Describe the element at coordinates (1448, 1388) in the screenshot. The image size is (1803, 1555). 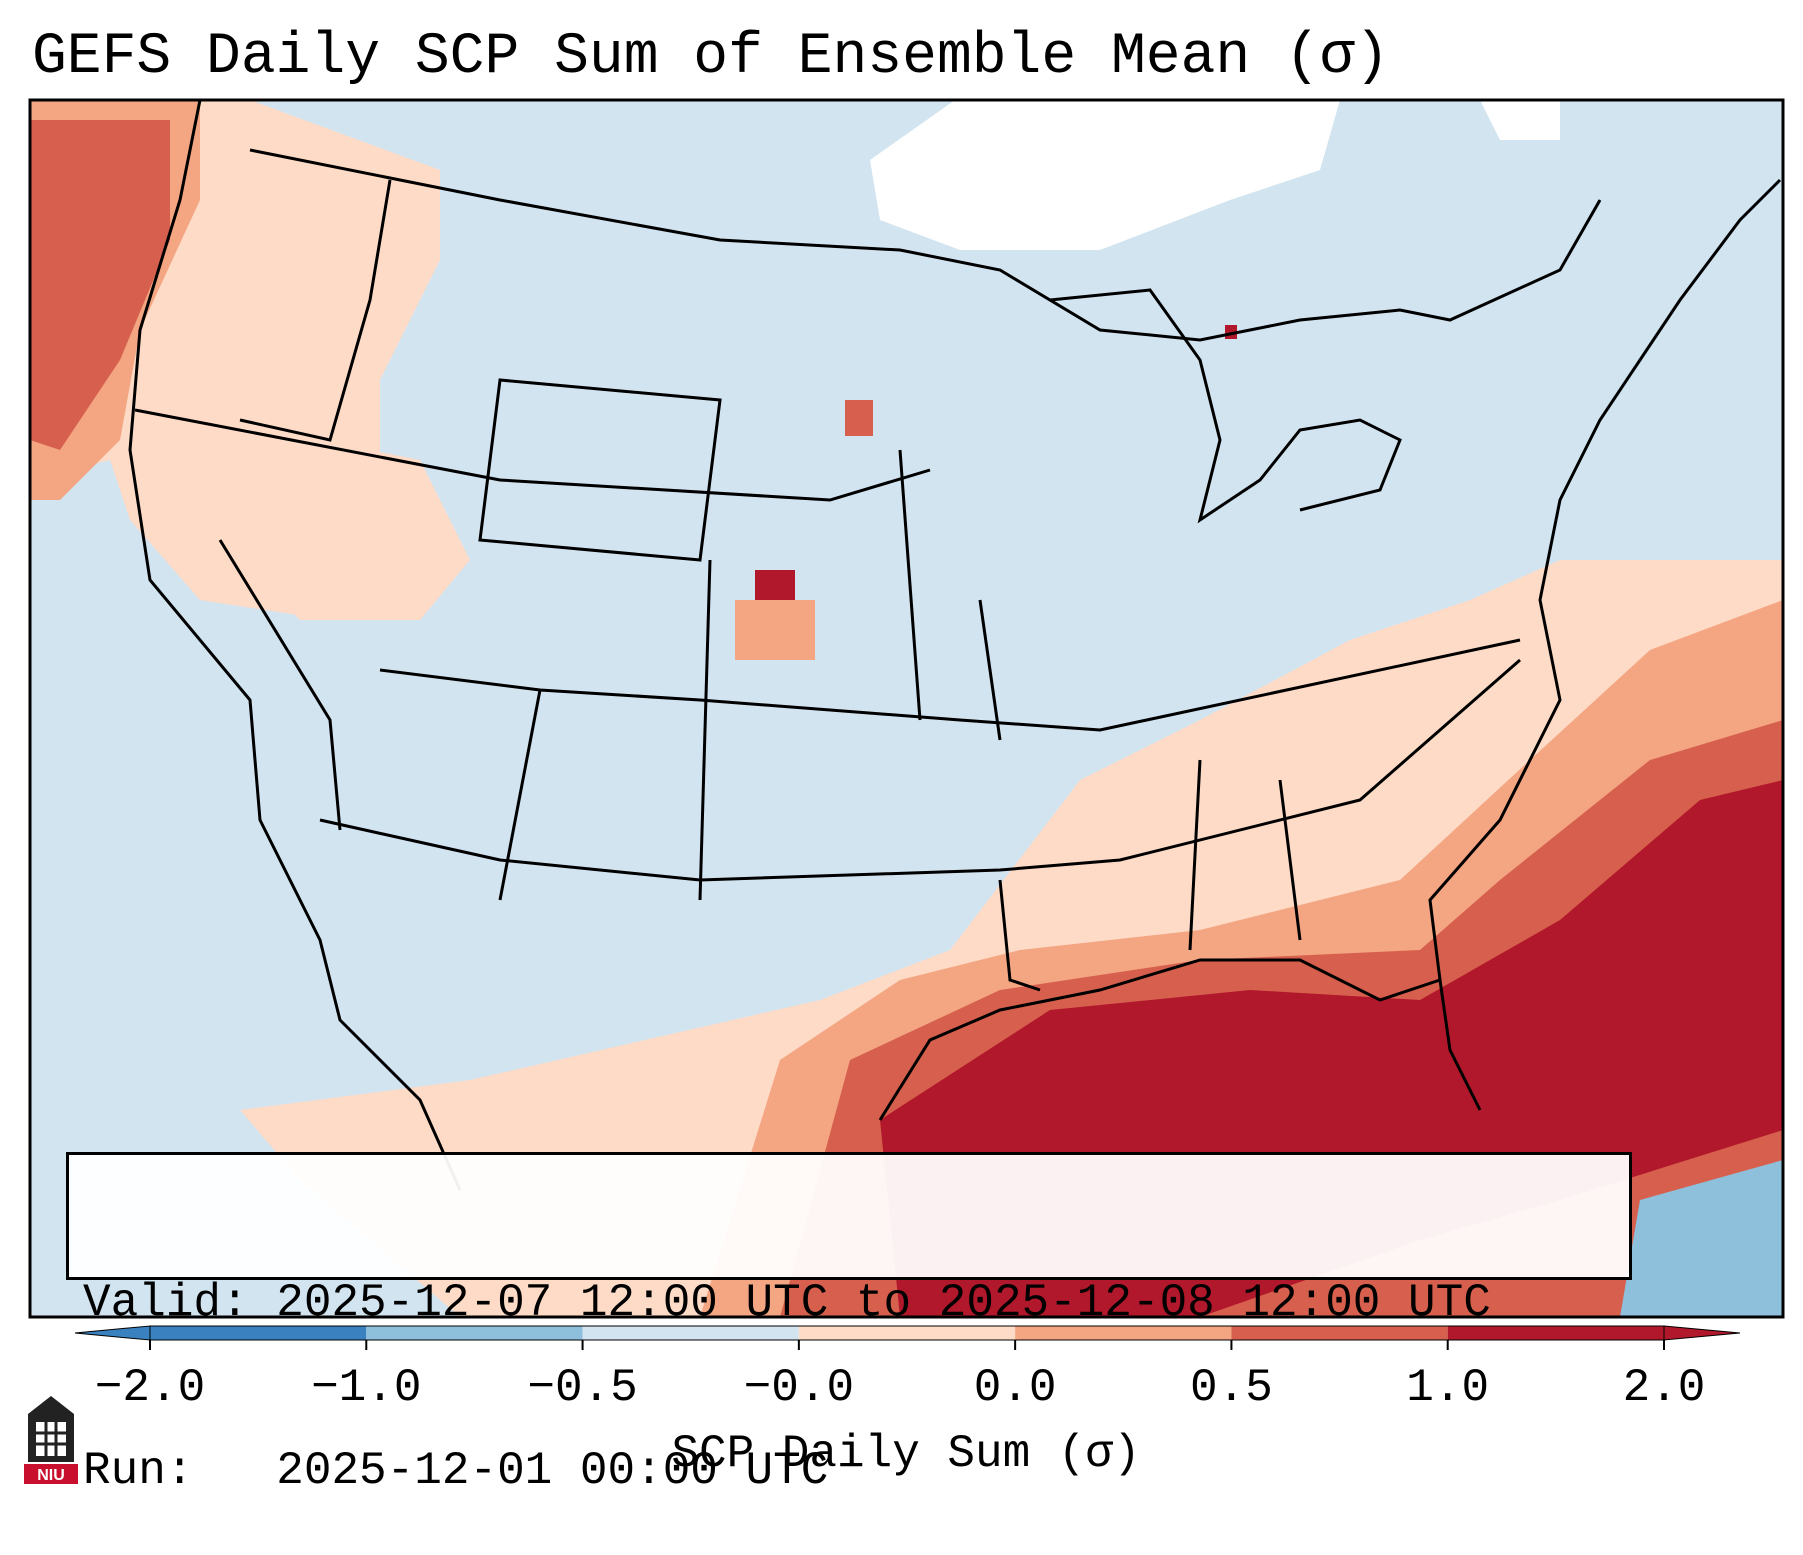
I see `colorbar-tick-label: 1.0` at that location.